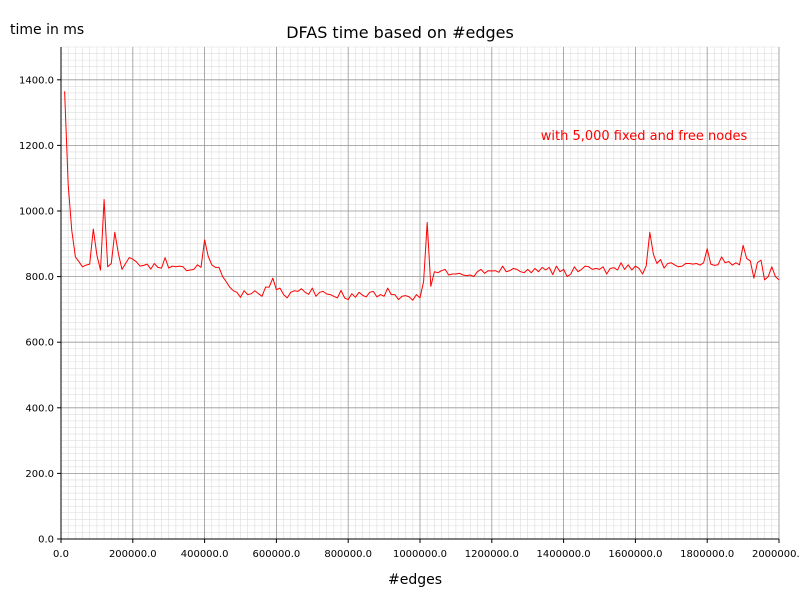  I want to click on y-tick-label: 600.0, so click(39, 343).